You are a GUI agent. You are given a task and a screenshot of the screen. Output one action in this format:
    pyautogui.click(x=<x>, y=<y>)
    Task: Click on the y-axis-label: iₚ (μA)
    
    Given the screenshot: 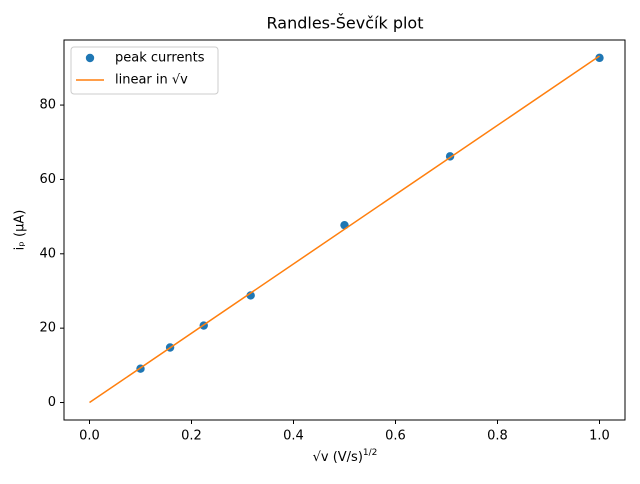 What is the action you would take?
    pyautogui.click(x=20, y=230)
    